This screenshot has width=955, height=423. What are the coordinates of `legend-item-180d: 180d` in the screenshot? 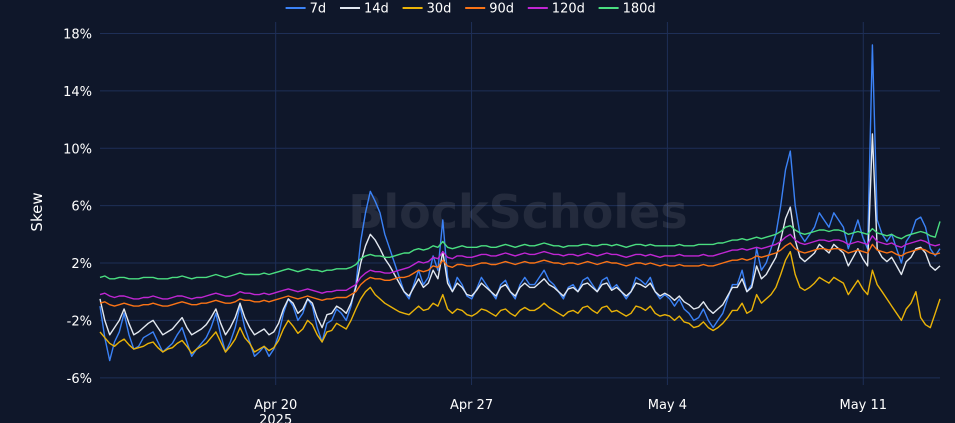 It's located at (627, 9).